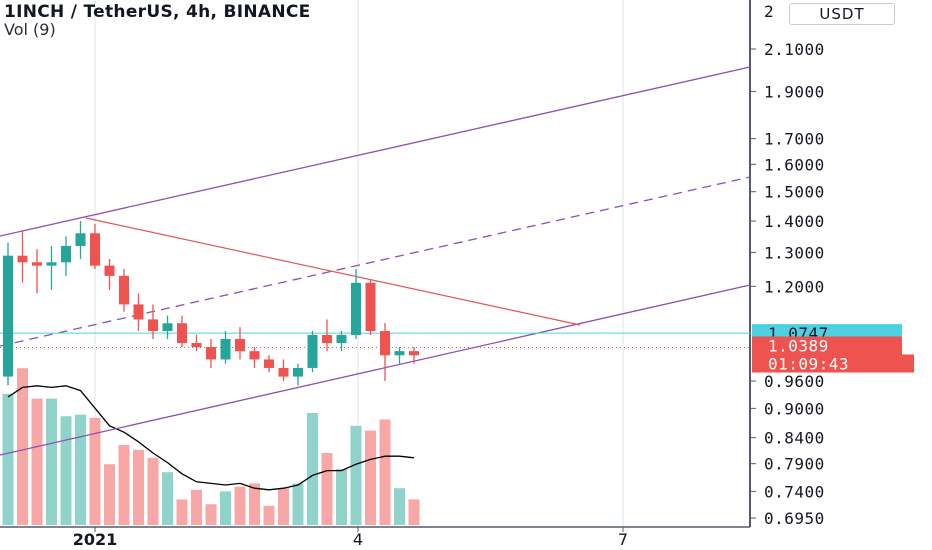 This screenshot has height=550, width=932. Describe the element at coordinates (95, 539) in the screenshot. I see `time-tick-label: 2021` at that location.